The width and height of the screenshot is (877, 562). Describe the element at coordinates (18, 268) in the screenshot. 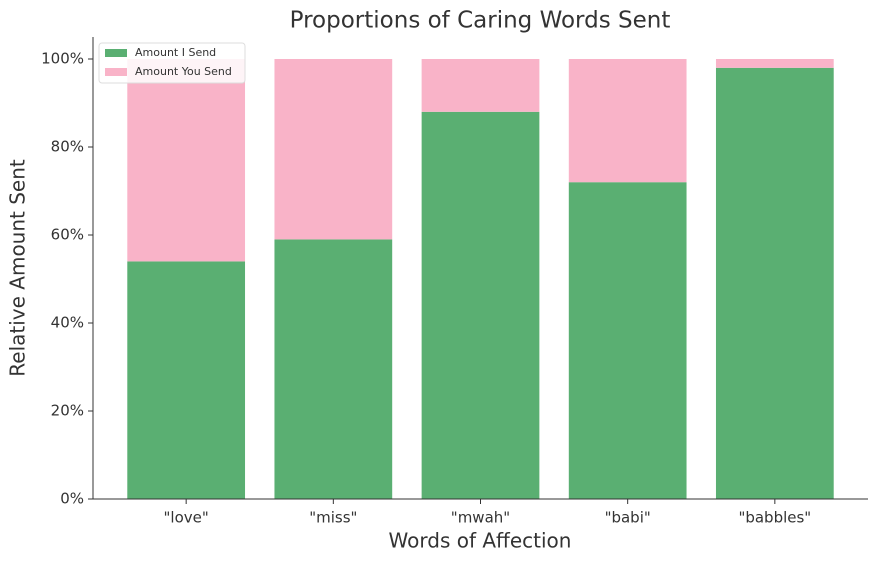

I see `y-axis-label: Relative Amount Sent` at that location.